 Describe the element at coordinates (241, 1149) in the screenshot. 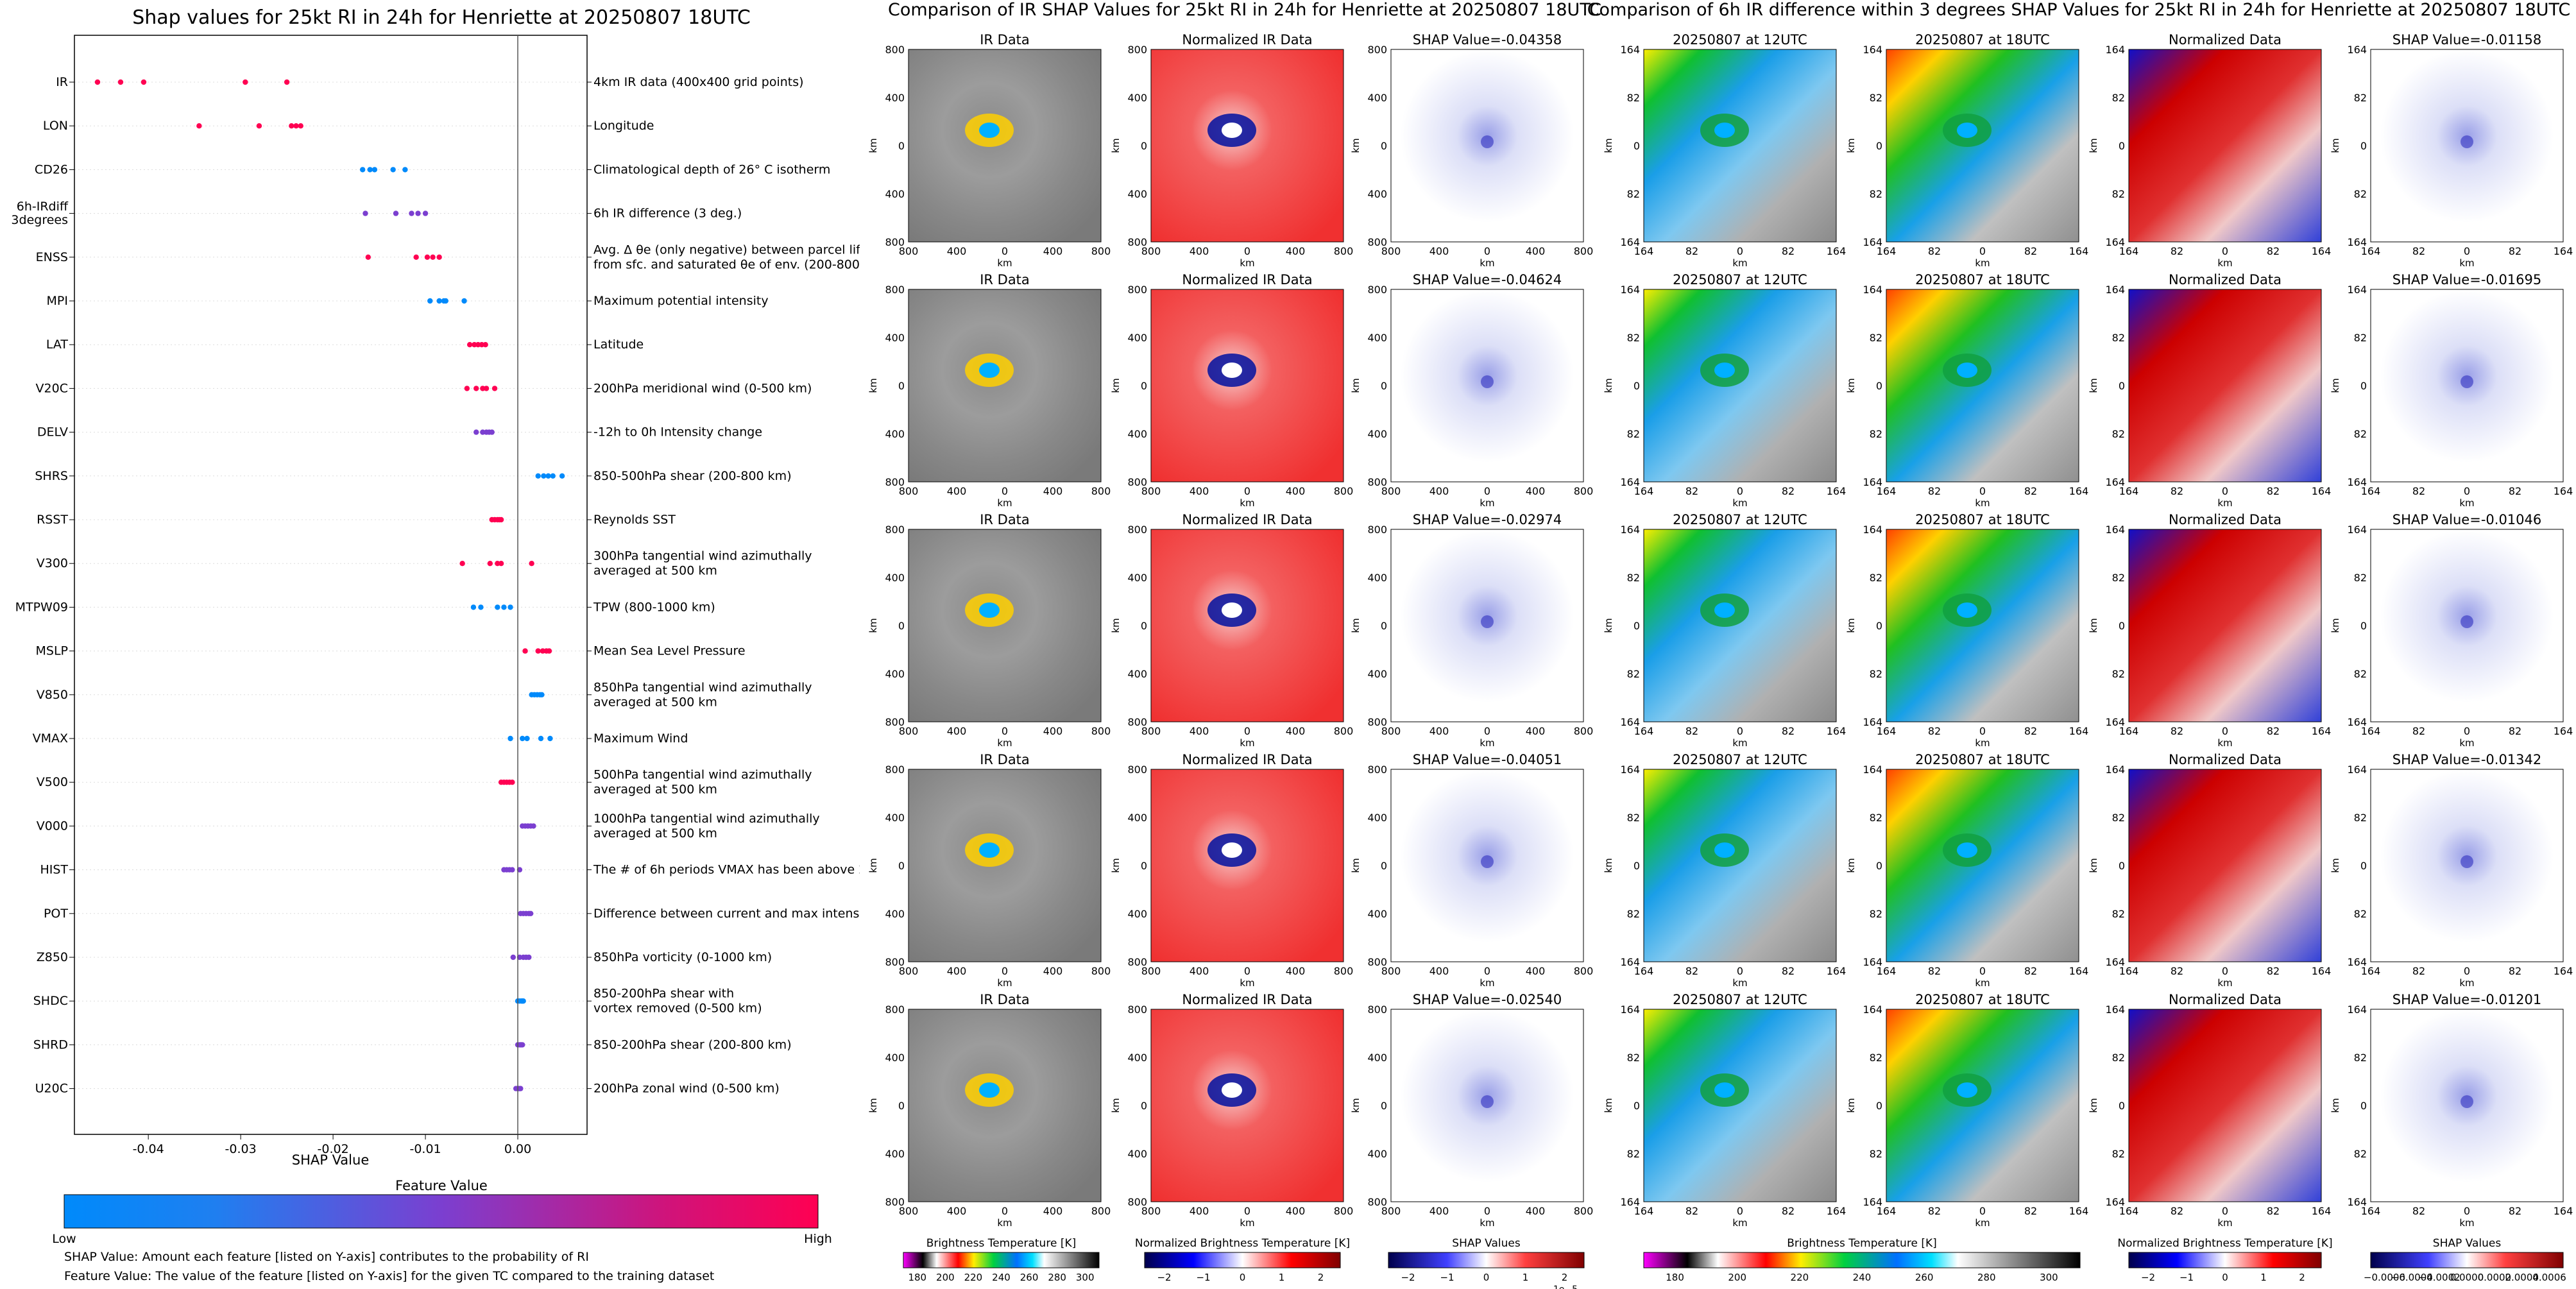

I see `shap-x-tick-label: -0.03` at that location.